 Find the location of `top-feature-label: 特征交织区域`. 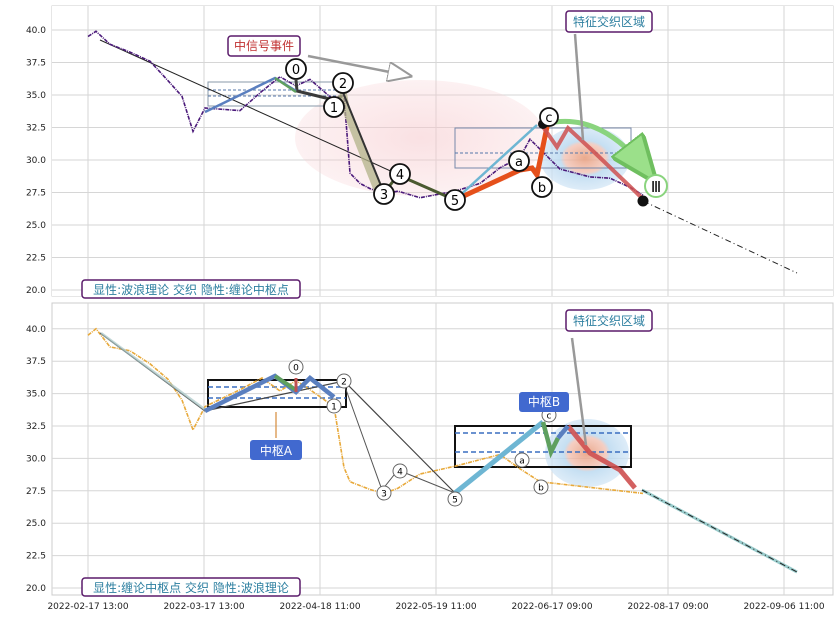

top-feature-label: 特征交织区域 is located at coordinates (609, 21).